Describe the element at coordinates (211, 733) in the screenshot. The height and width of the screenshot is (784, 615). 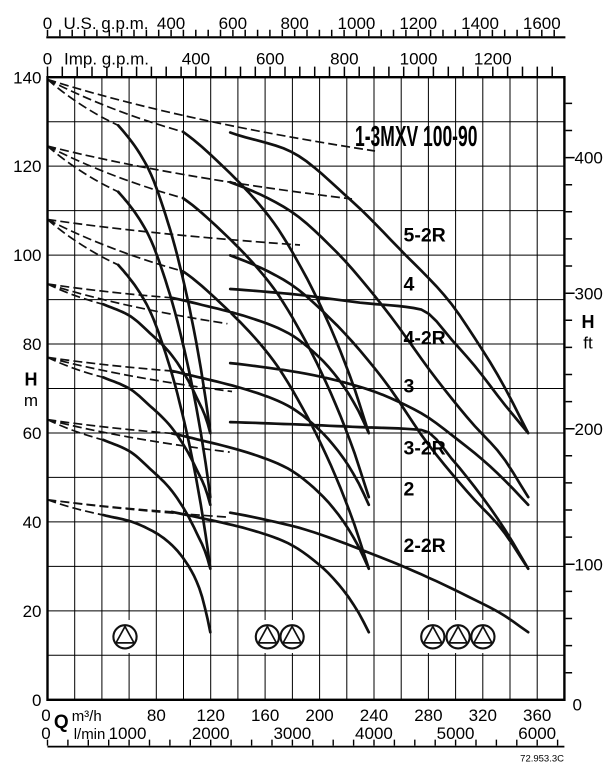
I see `svg-text: 2000` at that location.